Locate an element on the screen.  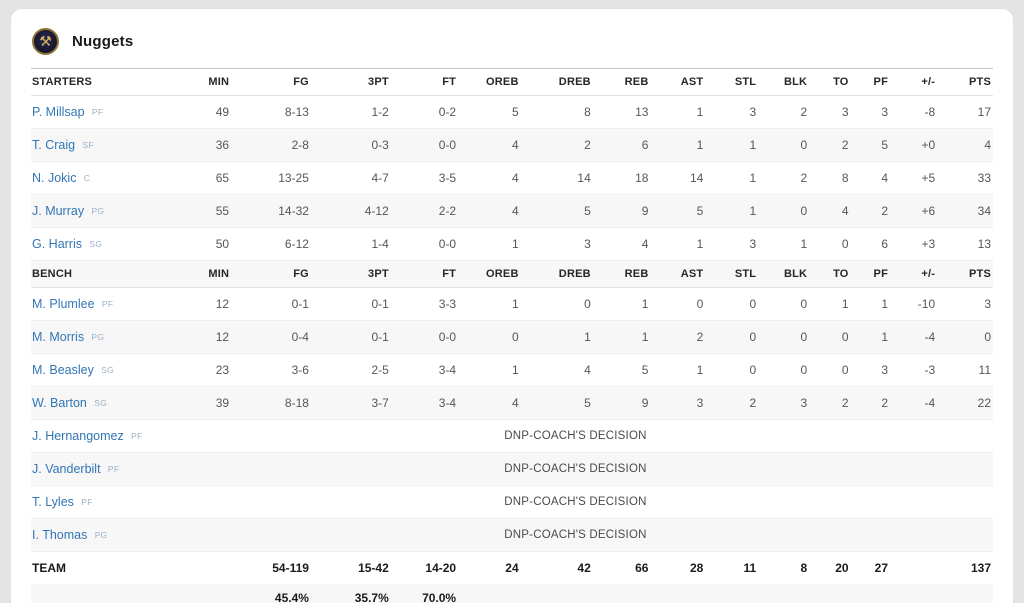
stat-reb: 1 is located at coordinates (621, 304).